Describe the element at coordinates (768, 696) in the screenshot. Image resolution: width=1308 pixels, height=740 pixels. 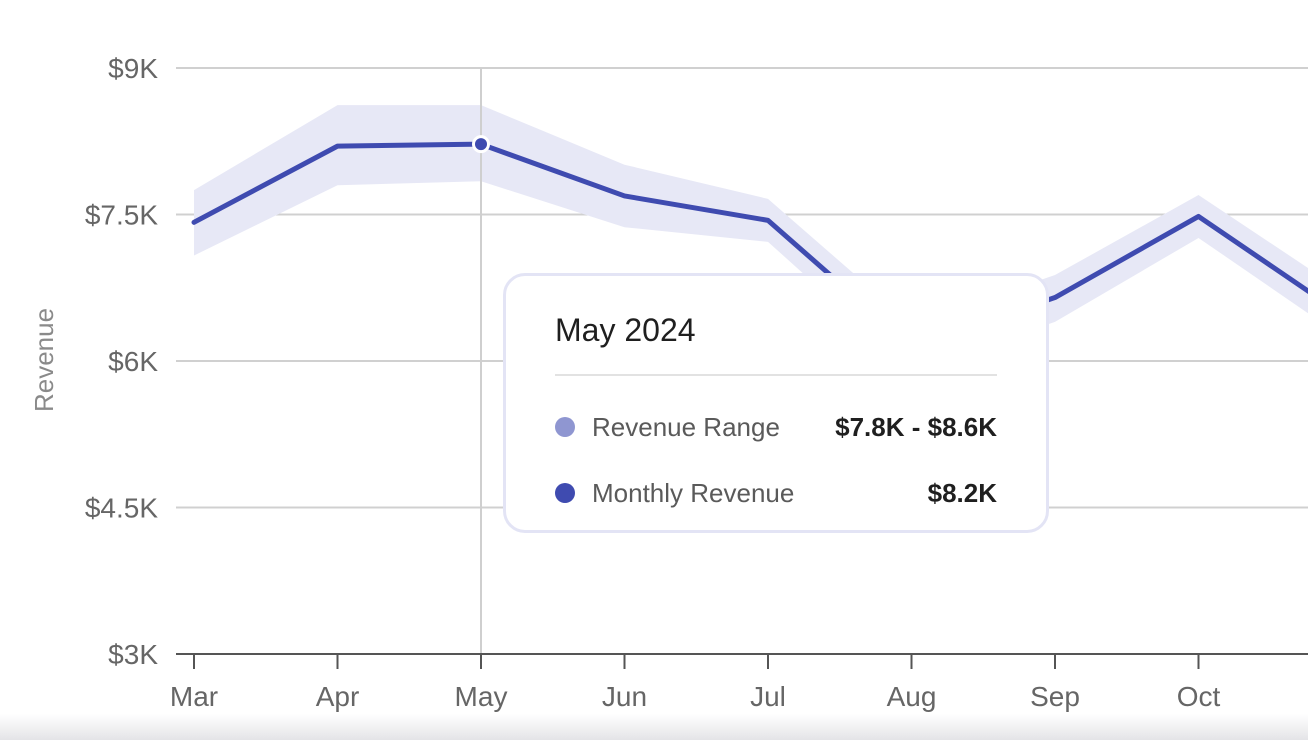
I see `x-tick-label: Jul` at that location.